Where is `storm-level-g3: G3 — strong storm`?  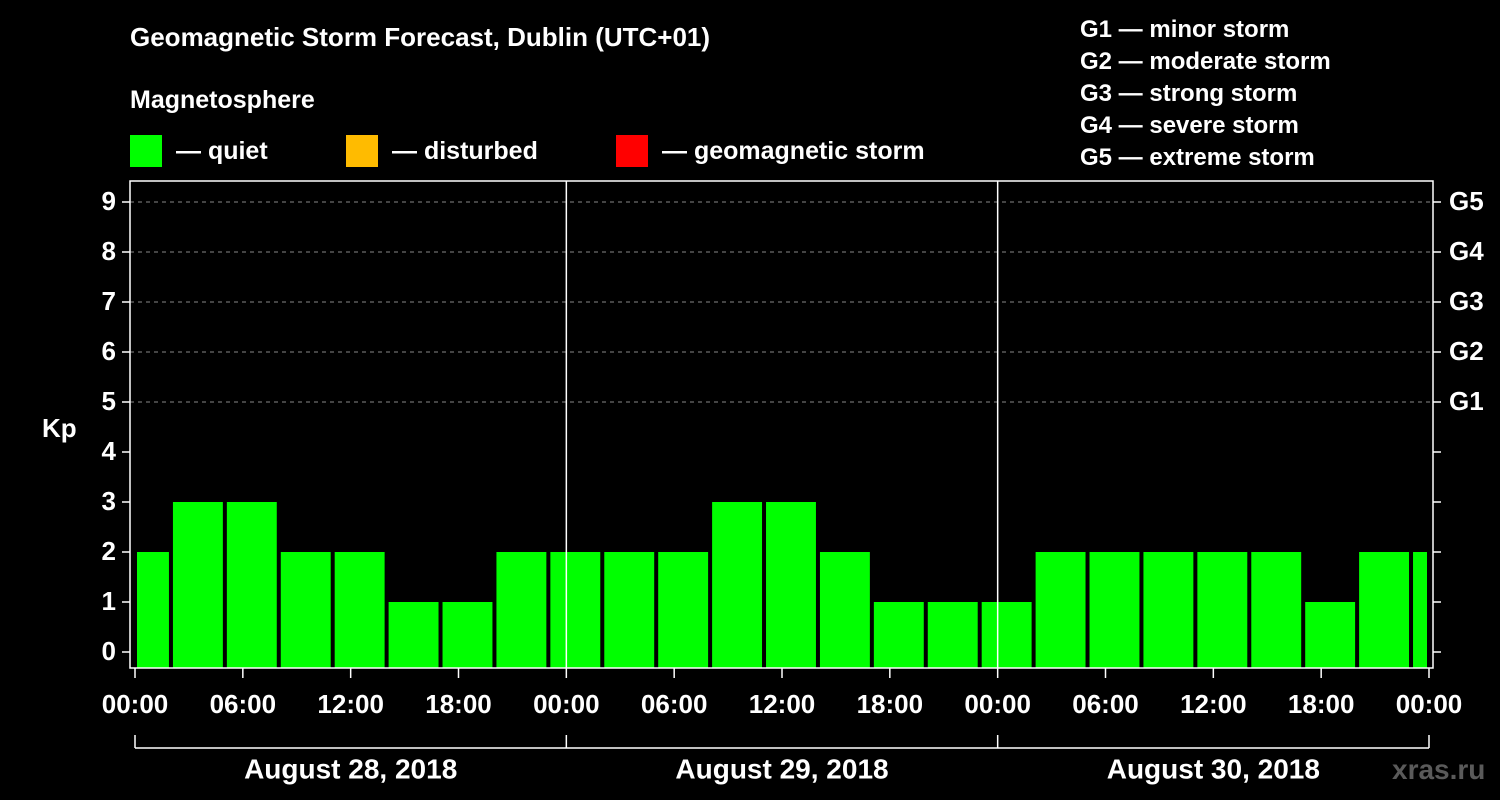 storm-level-g3: G3 — strong storm is located at coordinates (1189, 93).